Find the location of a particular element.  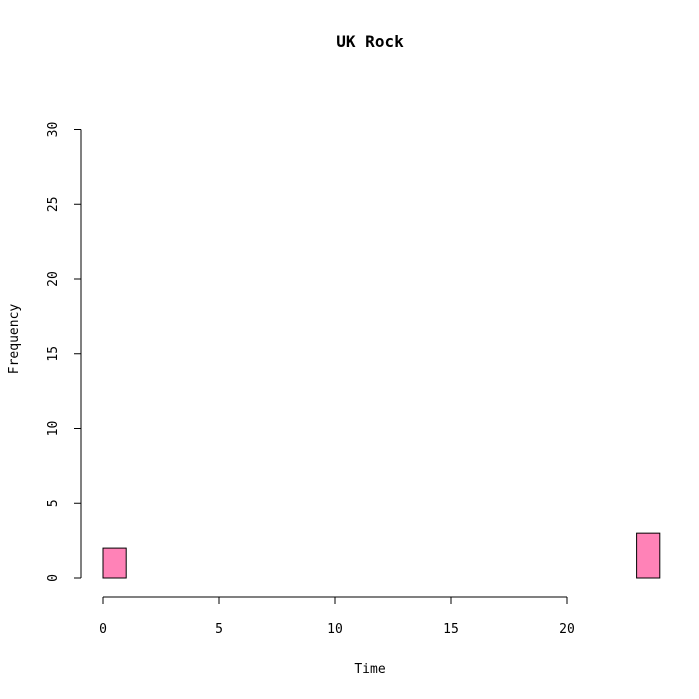

y-axis: 0 5 10 15 20 25 30 is located at coordinates (64, 352).